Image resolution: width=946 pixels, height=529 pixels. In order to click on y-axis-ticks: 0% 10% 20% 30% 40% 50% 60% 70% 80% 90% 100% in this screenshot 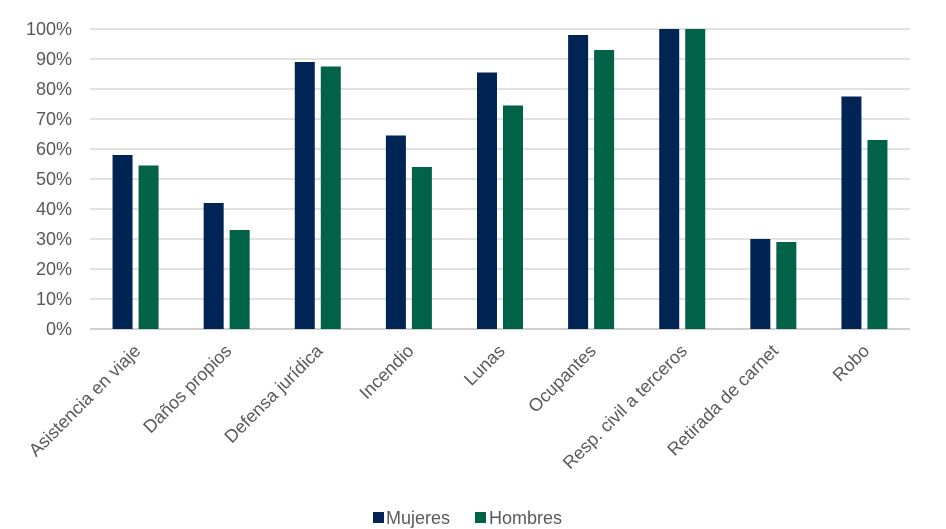, I will do `click(49, 179)`.